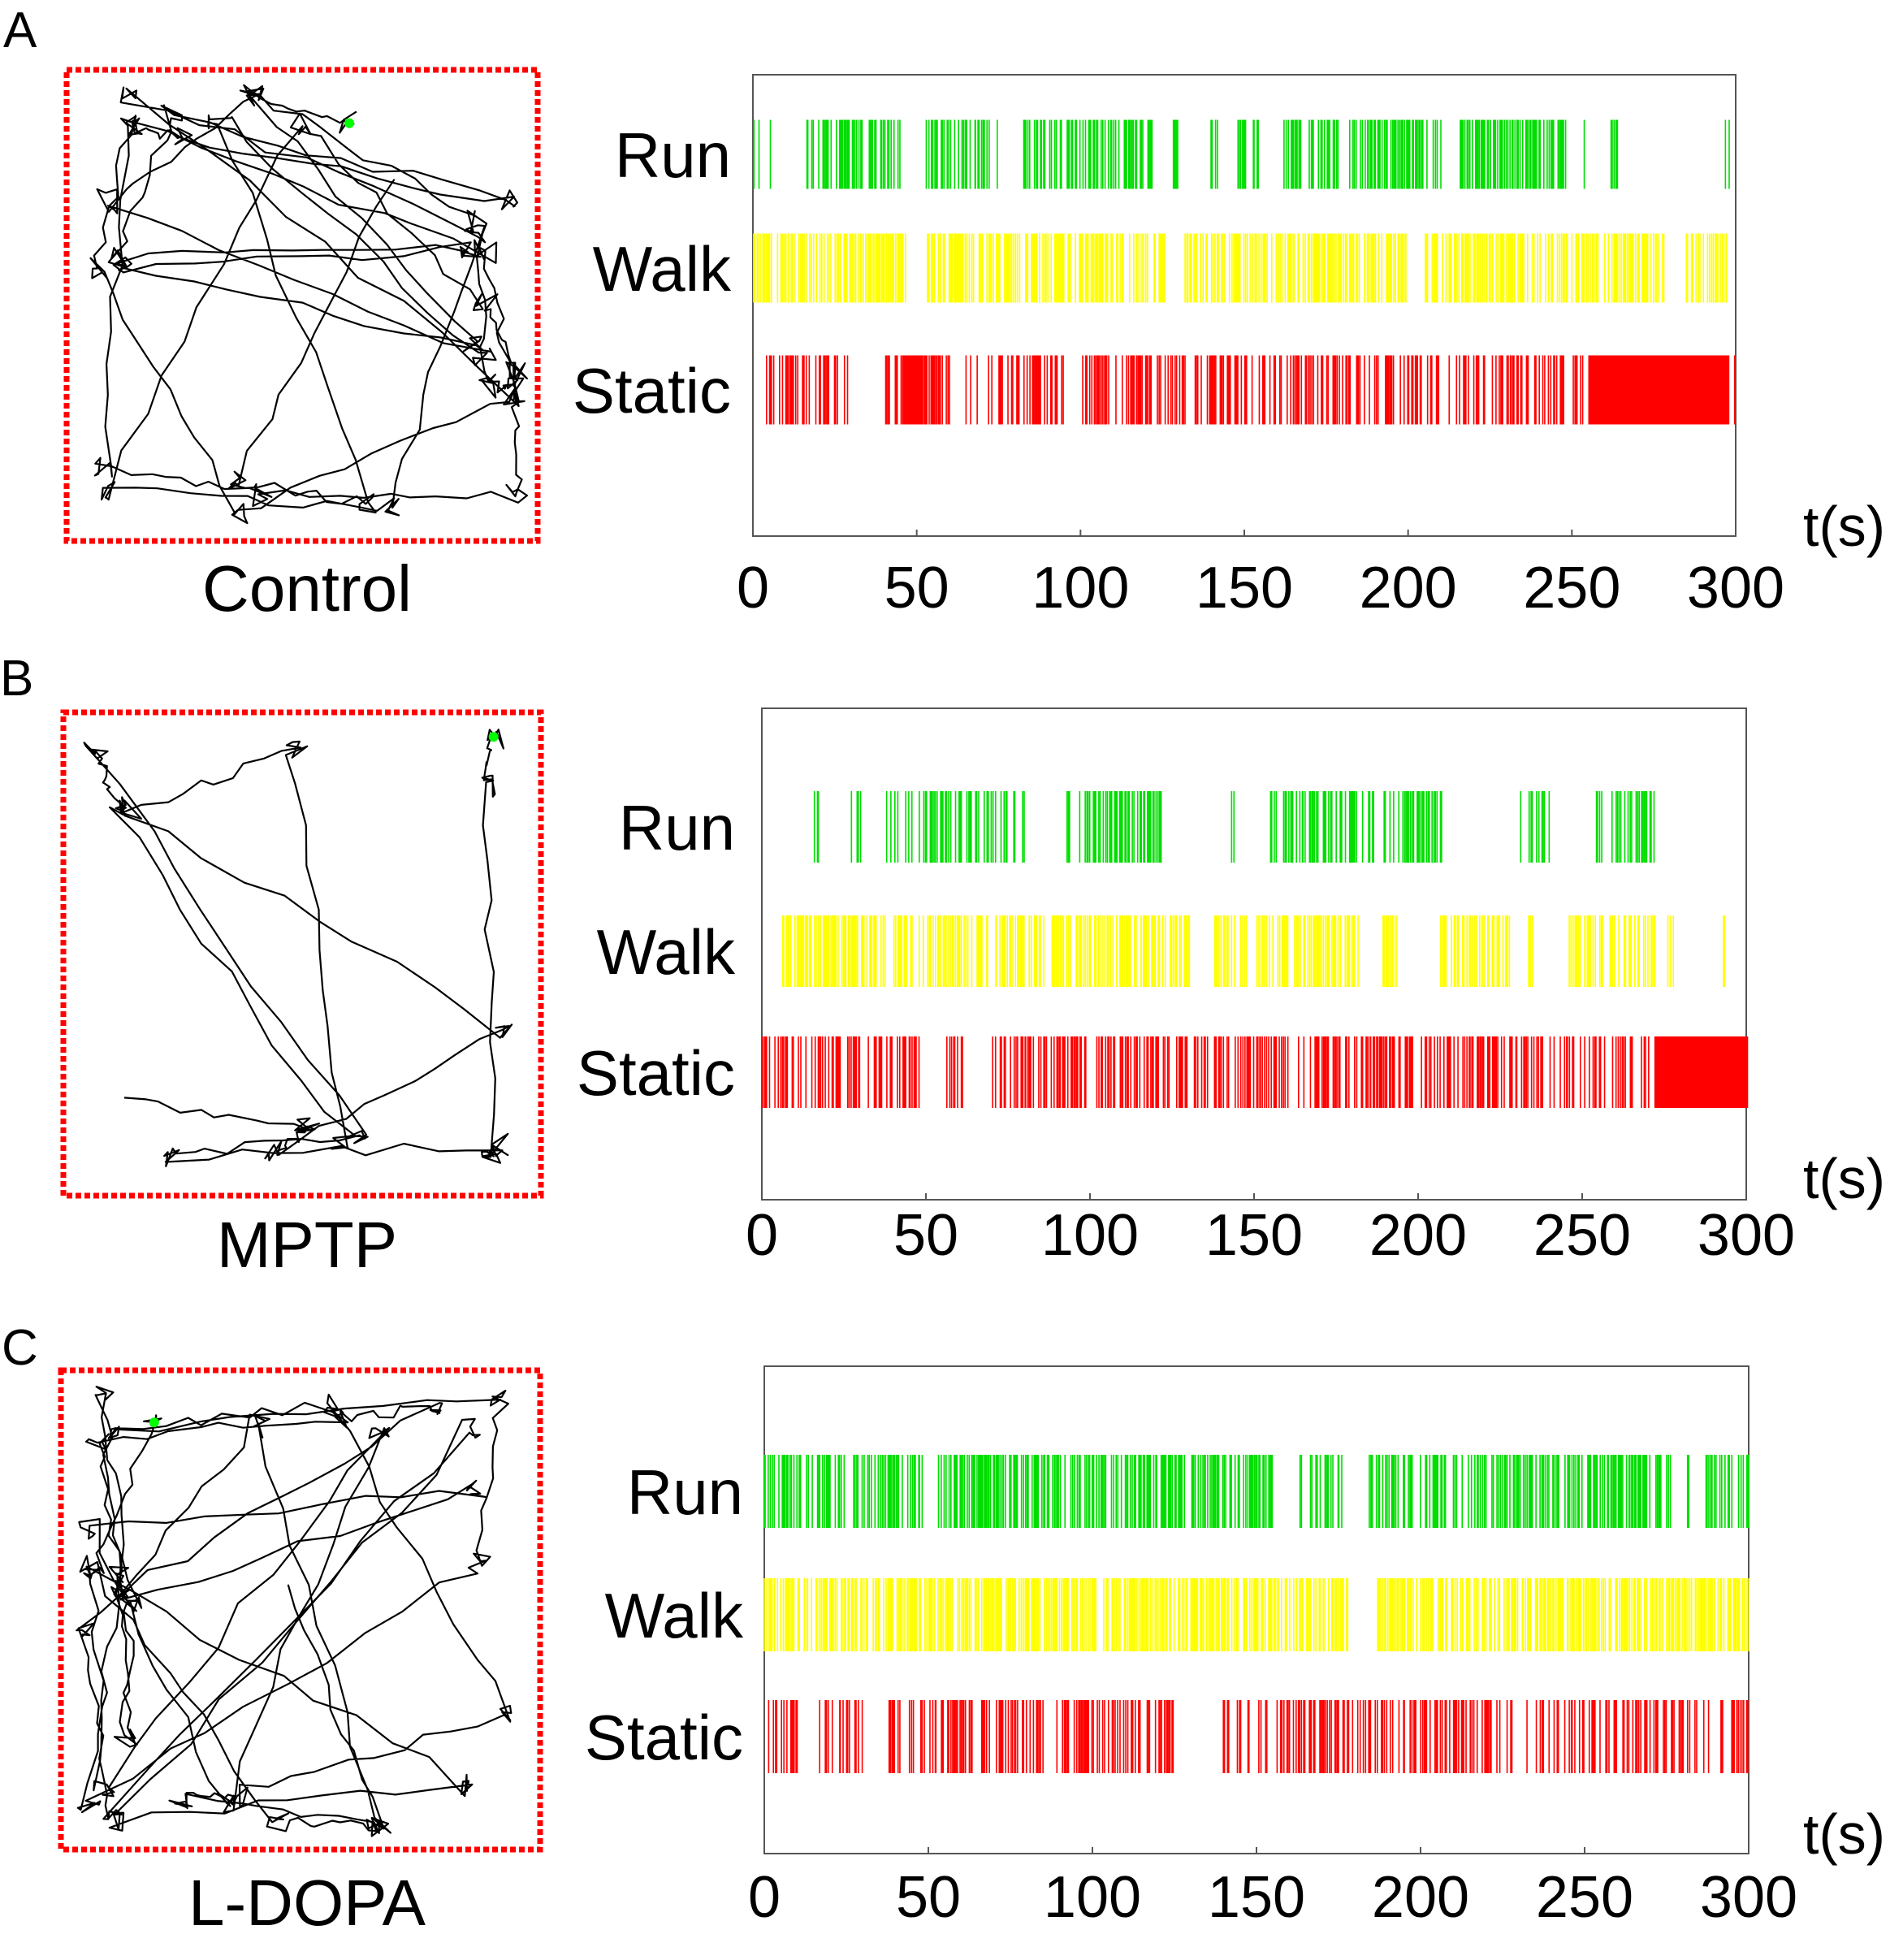 Image resolution: width=1903 pixels, height=1960 pixels. Describe the element at coordinates (20, 1348) in the screenshot. I see `panel-letter: C` at that location.